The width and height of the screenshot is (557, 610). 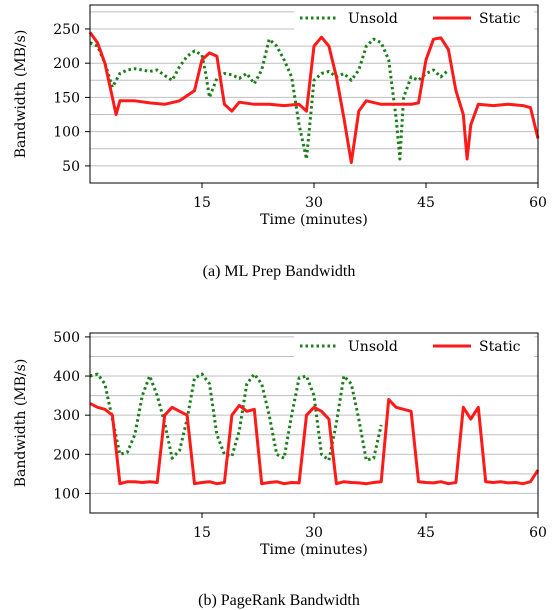 I want to click on series-line-static, so click(x=314, y=442).